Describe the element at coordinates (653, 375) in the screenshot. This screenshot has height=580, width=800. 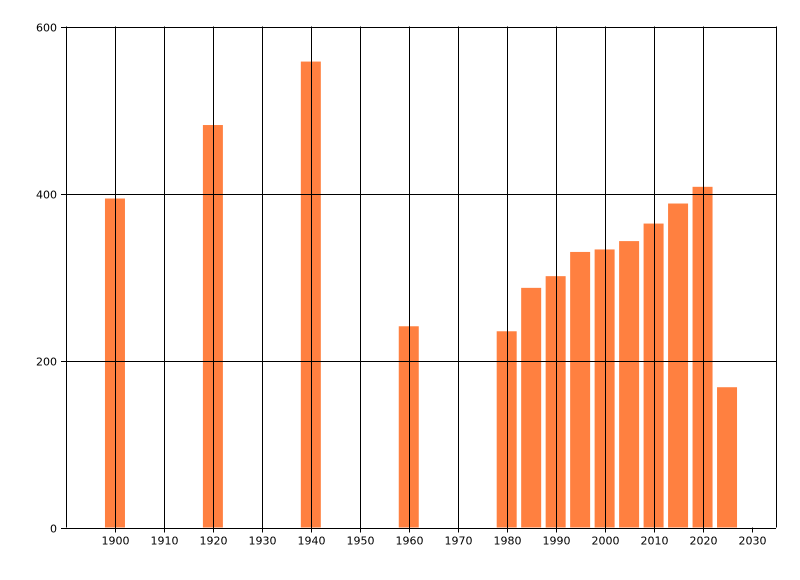
I see `bar-2010` at that location.